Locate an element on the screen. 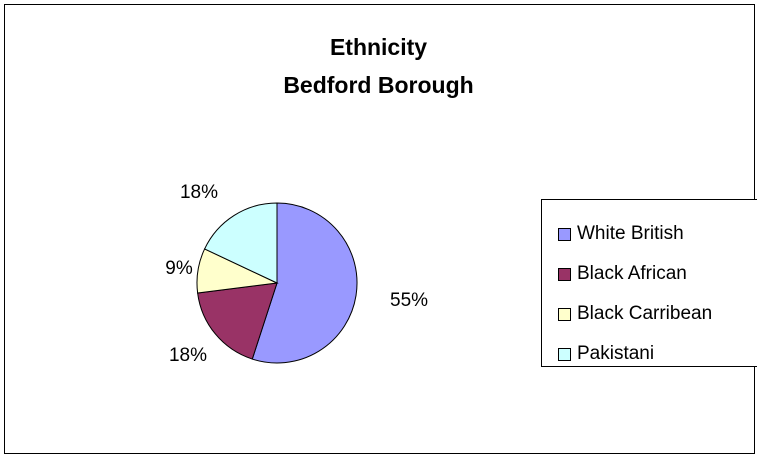 The height and width of the screenshot is (454, 757). chart-title-line-2: Bedford Borough is located at coordinates (378, 85).